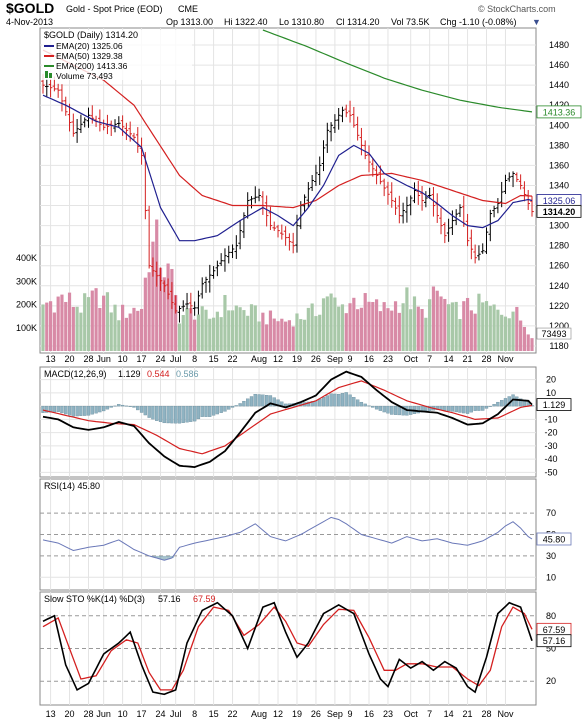 This screenshot has height=725, width=584. Describe the element at coordinates (550, 459) in the screenshot. I see `macd-tick-label: -40` at that location.